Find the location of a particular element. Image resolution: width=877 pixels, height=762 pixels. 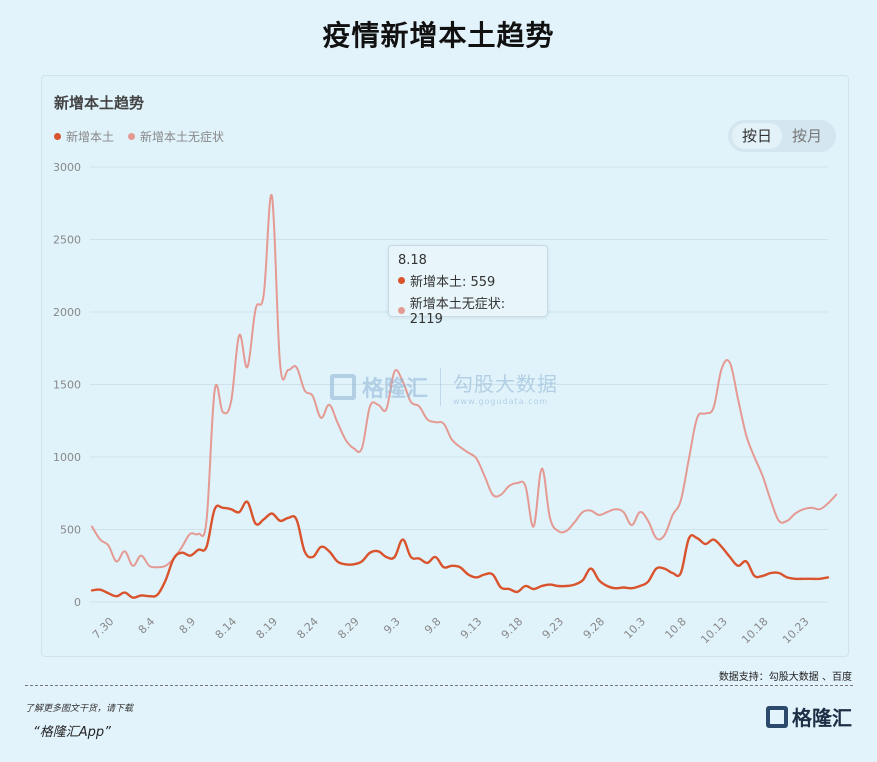

tooltip-series2: 新增本土无症状: 2119 is located at coordinates (457, 312).